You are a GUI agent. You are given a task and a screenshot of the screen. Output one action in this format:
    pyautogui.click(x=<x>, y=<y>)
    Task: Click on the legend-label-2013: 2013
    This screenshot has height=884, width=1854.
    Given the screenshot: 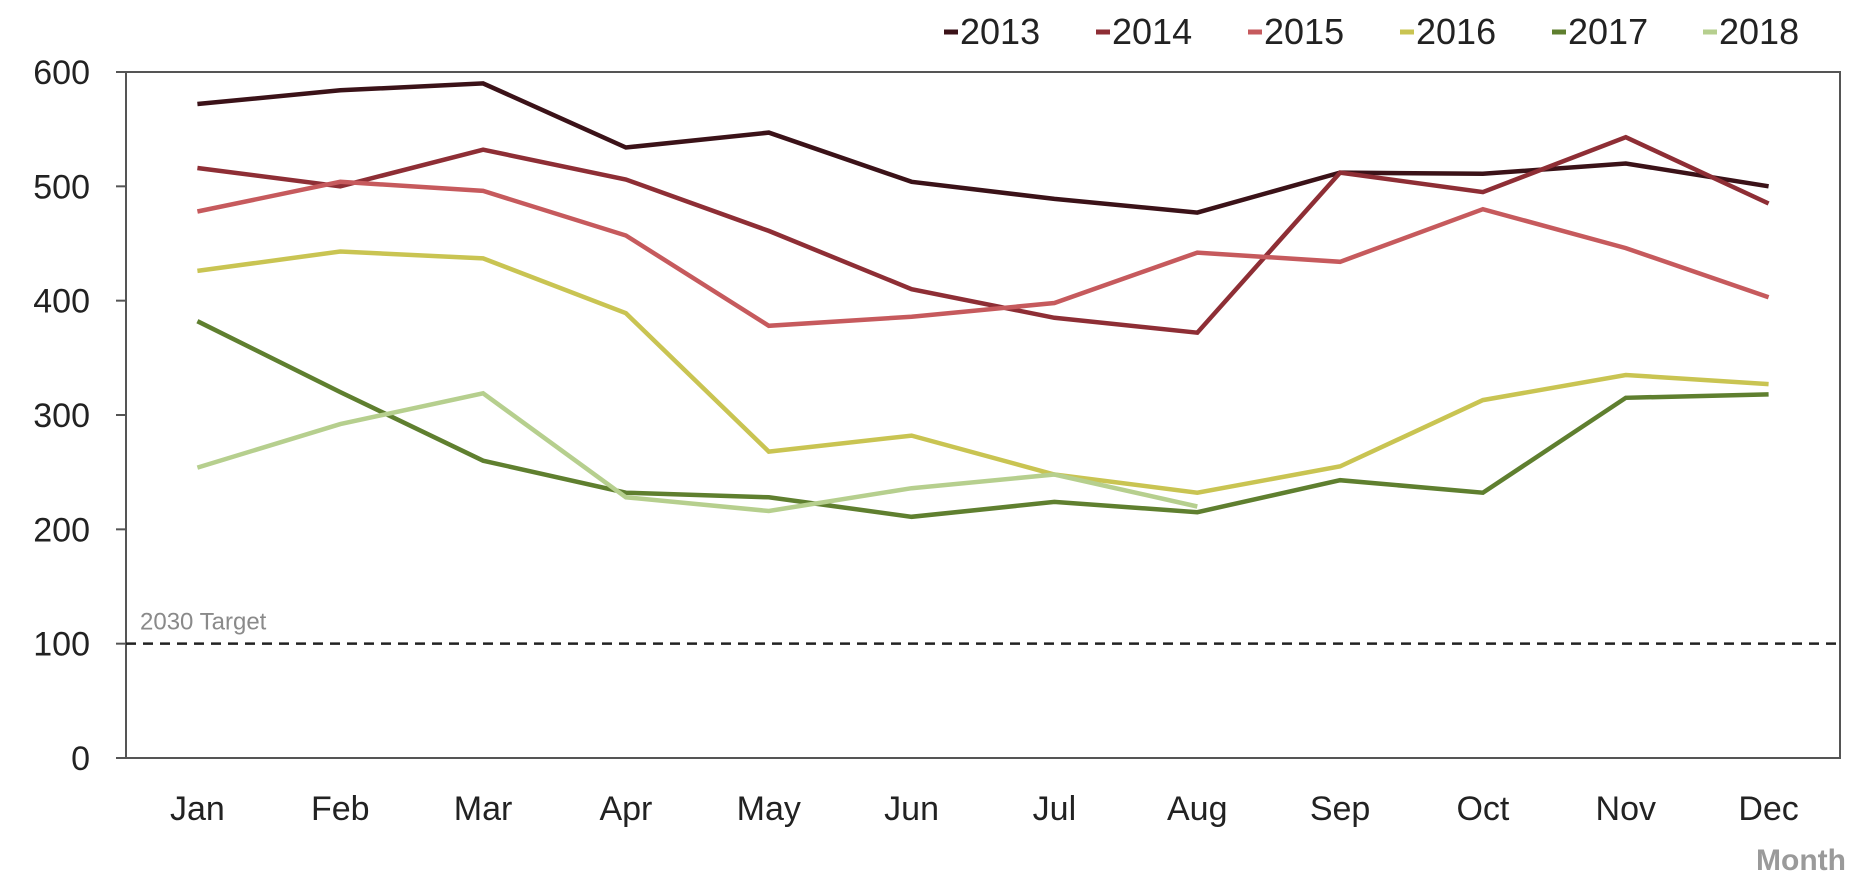 What is the action you would take?
    pyautogui.click(x=1000, y=31)
    